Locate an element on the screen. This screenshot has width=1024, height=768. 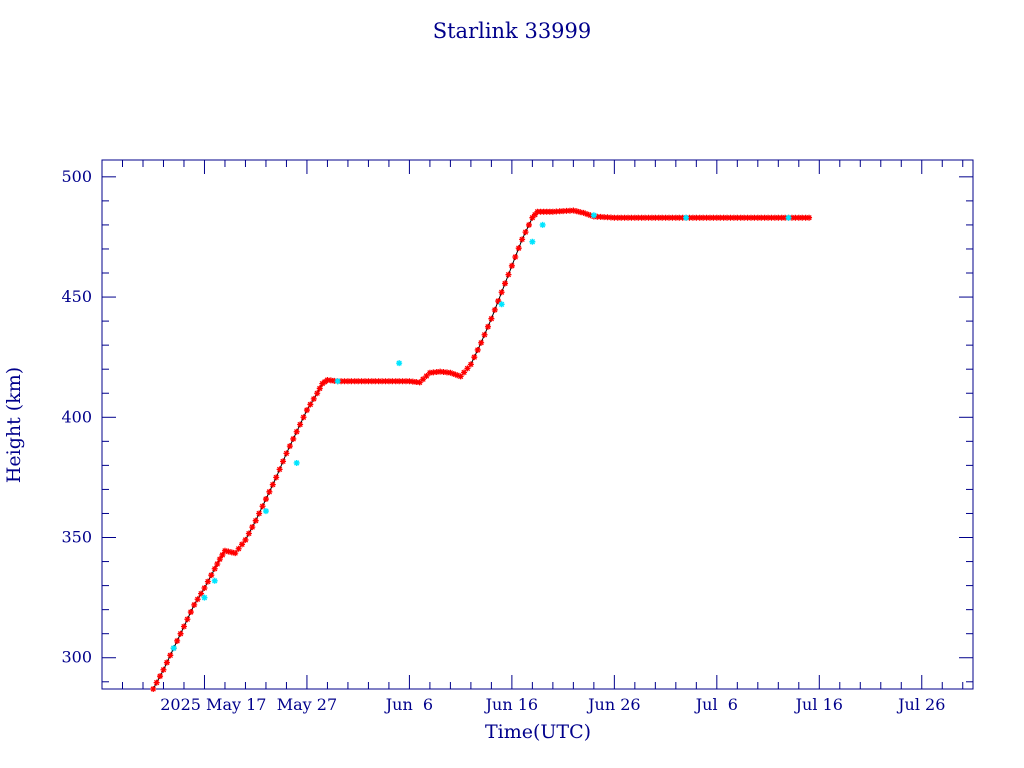
y-tick-label: 450 is located at coordinates (76, 296).